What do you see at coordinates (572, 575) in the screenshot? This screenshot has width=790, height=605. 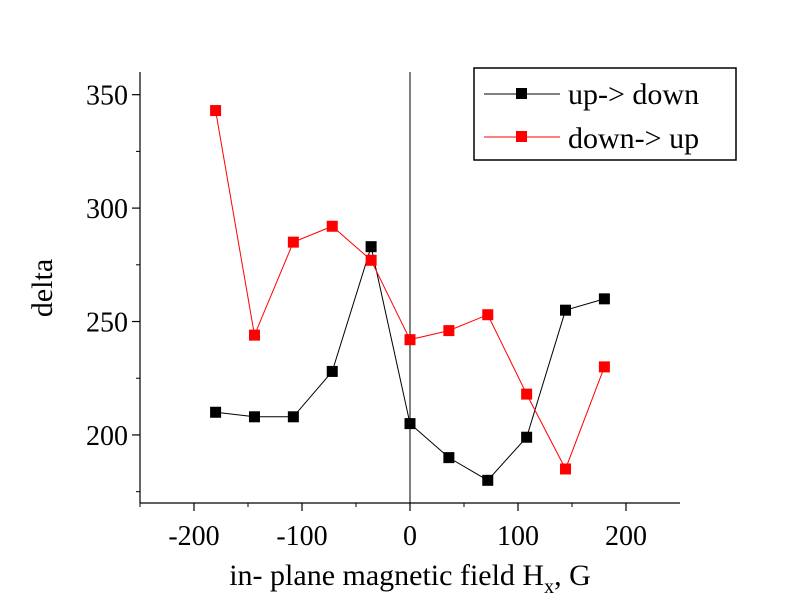 I see `x-axis-label-unit: , G` at bounding box center [572, 575].